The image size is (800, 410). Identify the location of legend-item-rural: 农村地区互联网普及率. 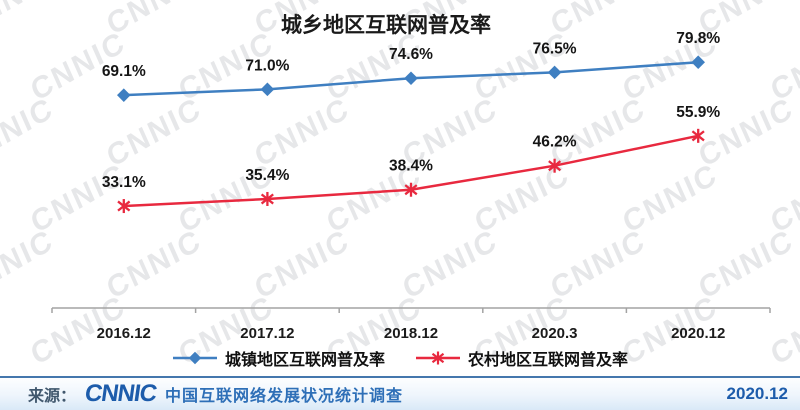
(521, 358).